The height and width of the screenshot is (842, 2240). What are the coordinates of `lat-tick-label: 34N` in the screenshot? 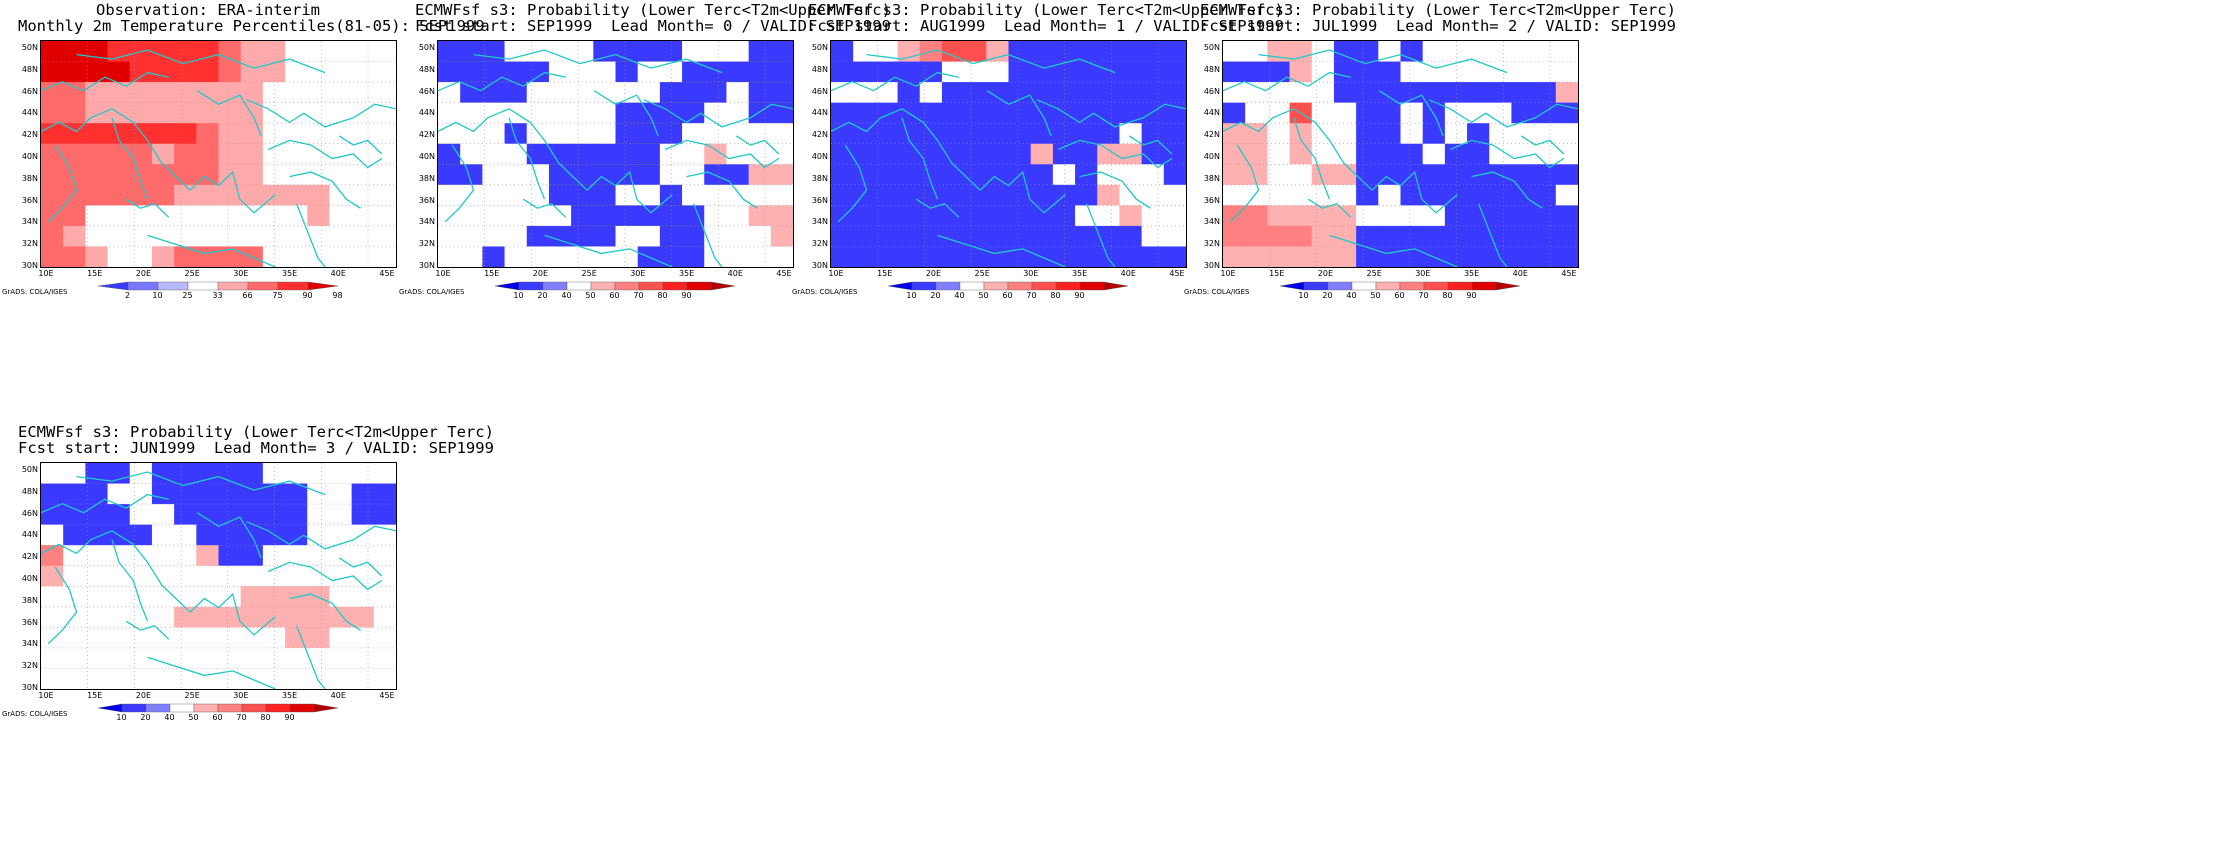 It's located at (819, 222).